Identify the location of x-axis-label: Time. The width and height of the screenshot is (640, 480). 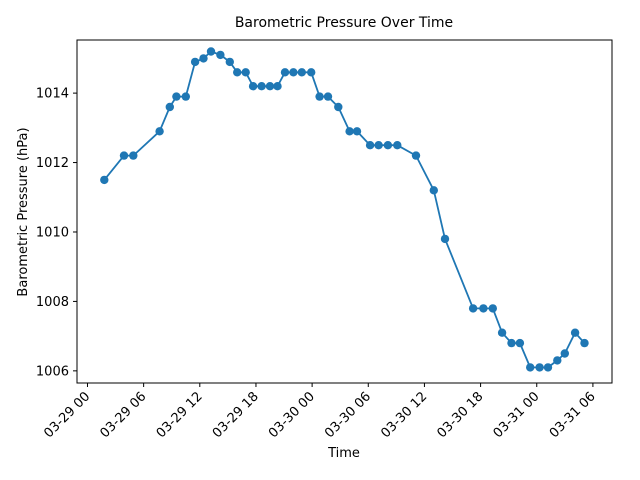
(343, 453).